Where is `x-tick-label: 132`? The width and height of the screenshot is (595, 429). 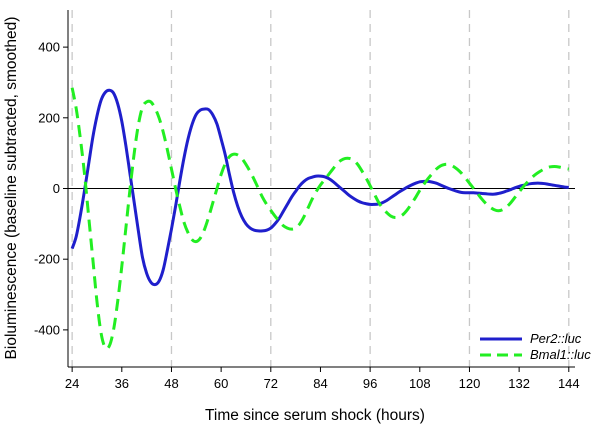 x-tick-label: 132 is located at coordinates (519, 383).